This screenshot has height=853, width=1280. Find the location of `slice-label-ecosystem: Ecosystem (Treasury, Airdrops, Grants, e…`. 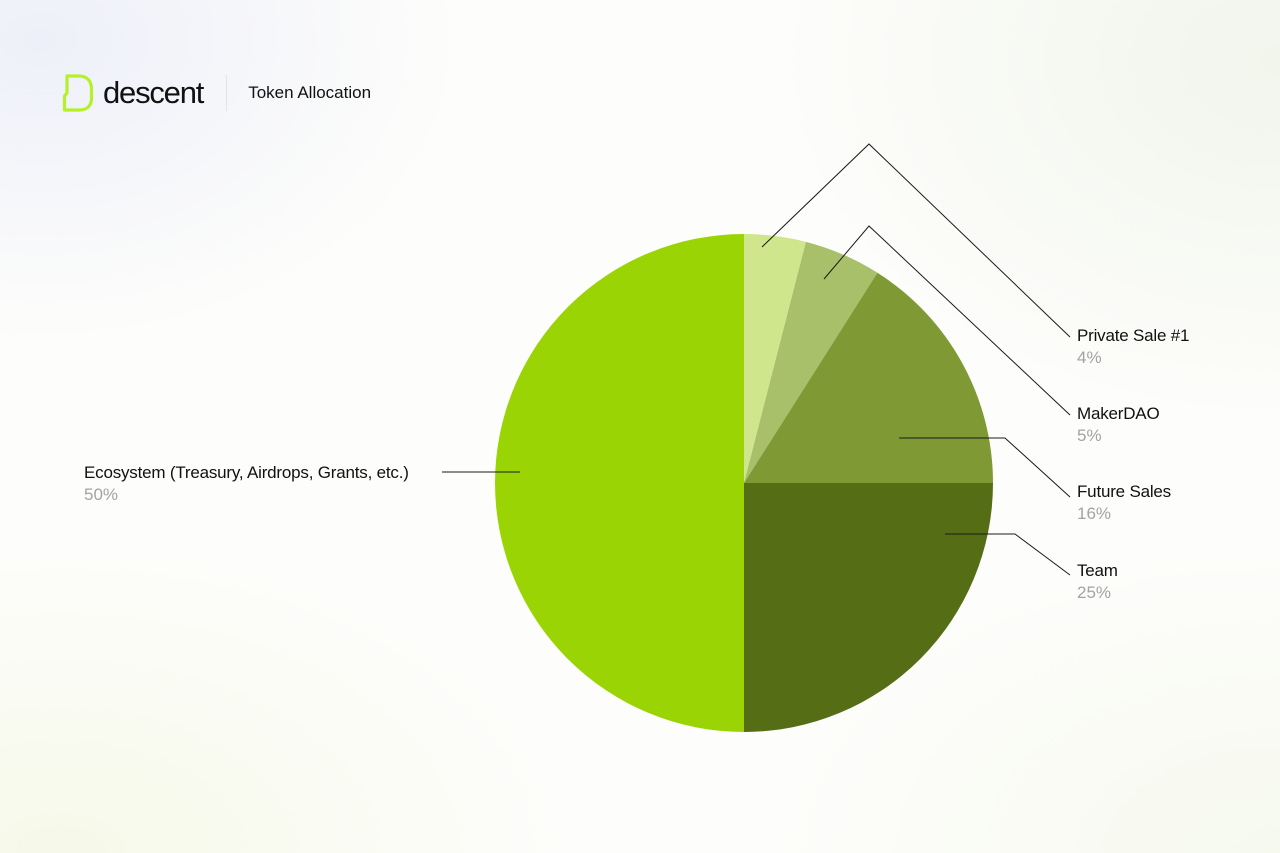

slice-label-ecosystem: Ecosystem (Treasury, Airdrops, Grants, e… is located at coordinates (246, 472).